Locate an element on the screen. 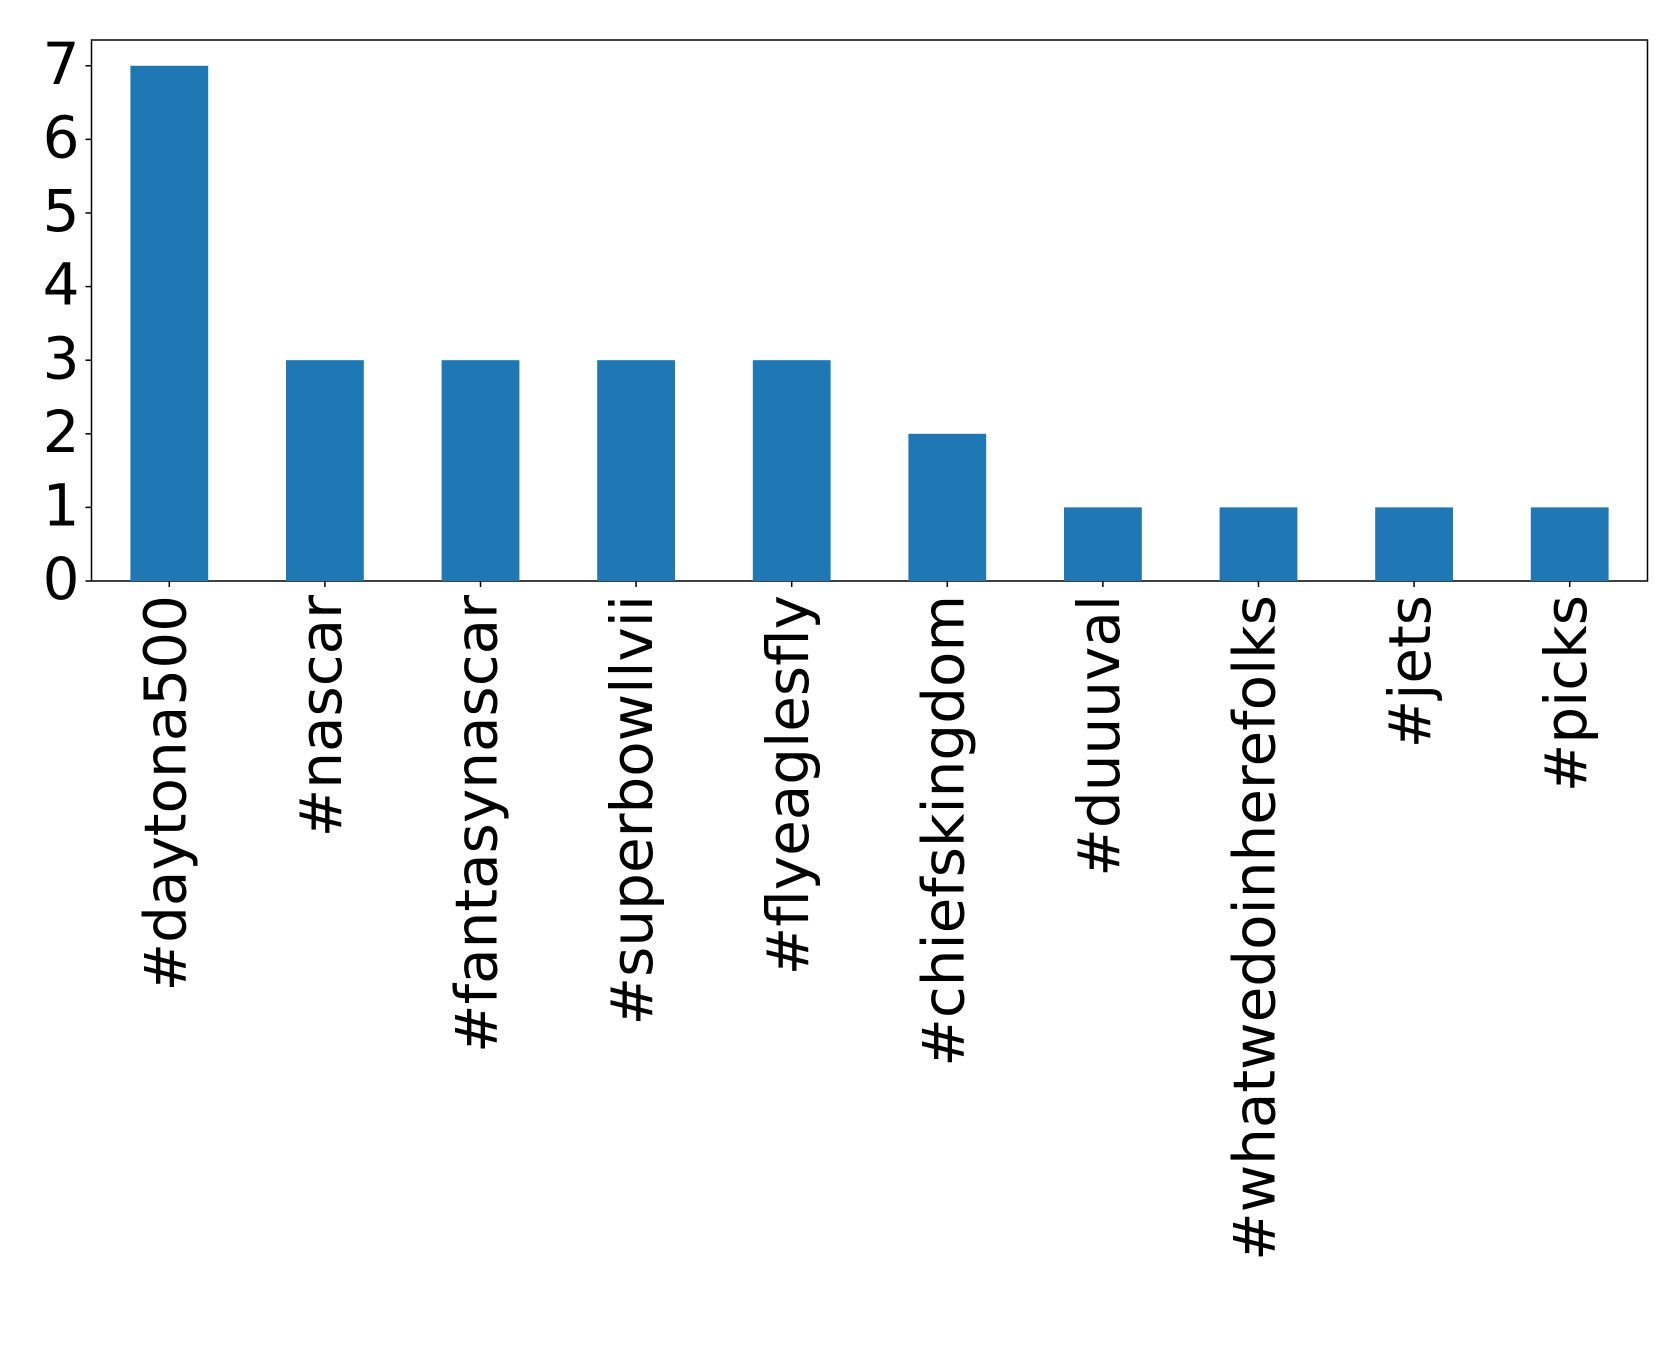 This screenshot has width=1679, height=1345. x-tick-label: #fantasynascar is located at coordinates (477, 824).